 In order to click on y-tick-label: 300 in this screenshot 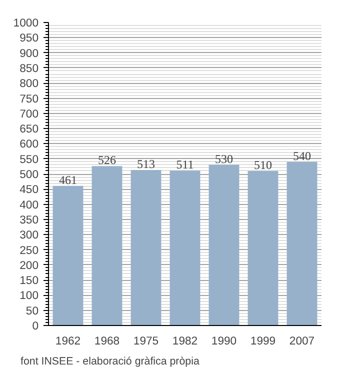, I will do `click(29, 236)`.